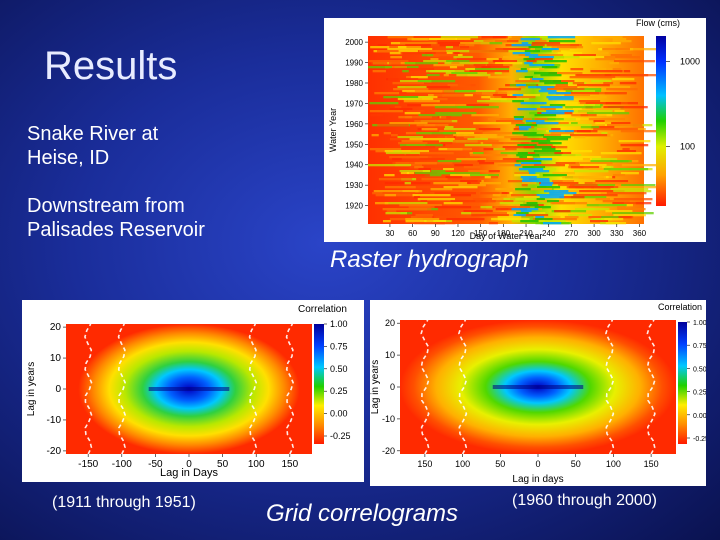 This screenshot has width=720, height=540. I want to click on raster-x-tick-label: 90, so click(435, 233).